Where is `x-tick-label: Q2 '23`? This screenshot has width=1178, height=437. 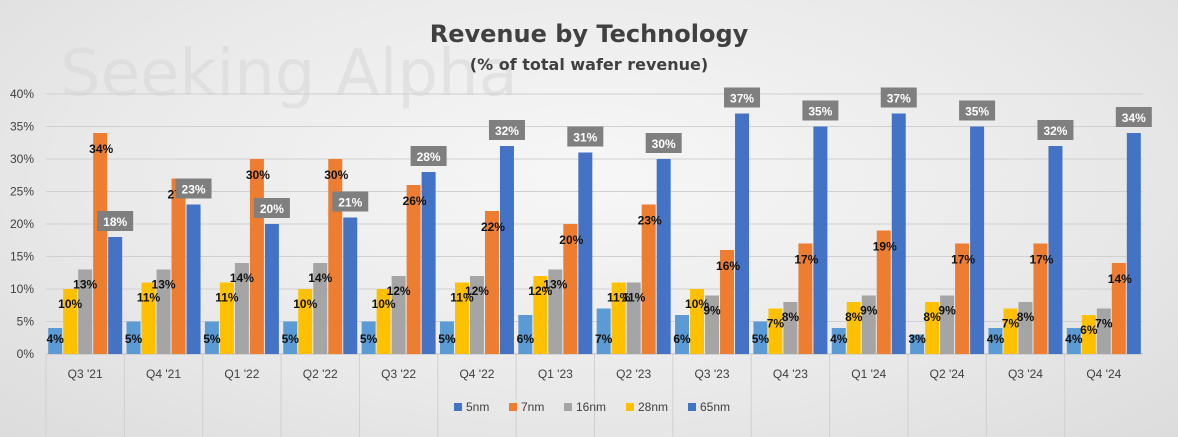
x-tick-label: Q2 '23 is located at coordinates (633, 374).